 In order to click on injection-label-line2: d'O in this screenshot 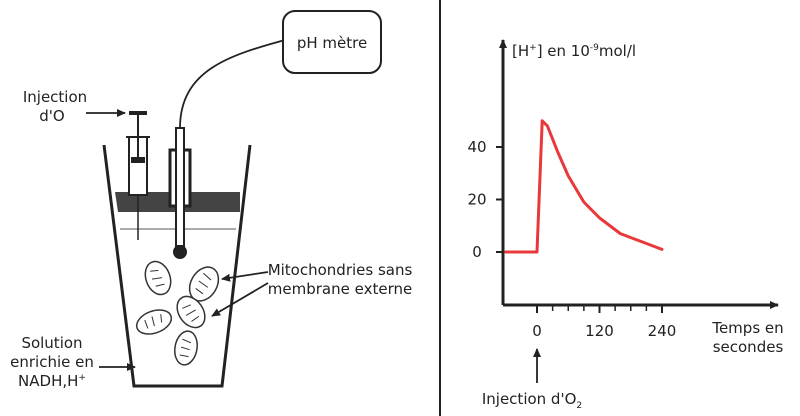, I will do `click(51, 116)`.